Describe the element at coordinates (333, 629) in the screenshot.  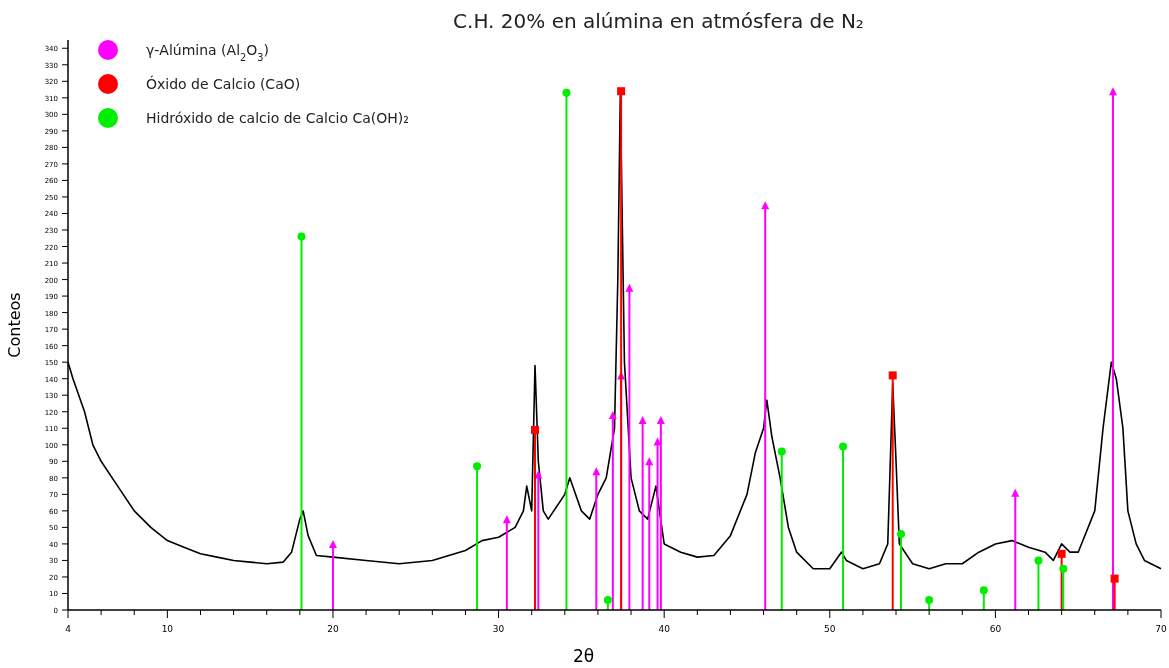
I see `x-tick-label: 20` at that location.